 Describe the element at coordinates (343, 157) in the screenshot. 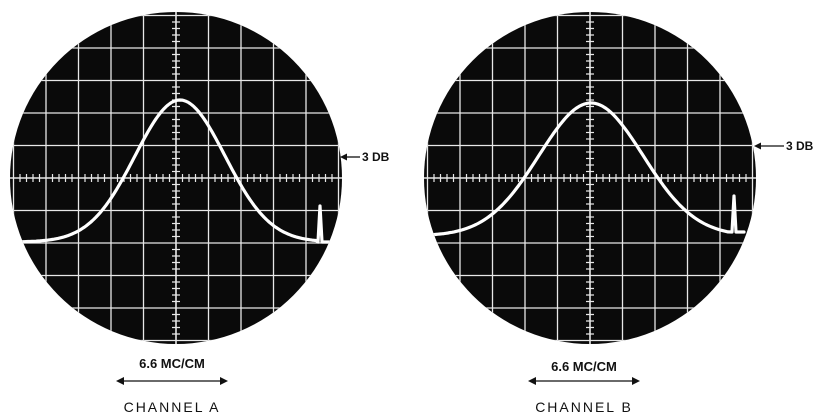

I see `db-arrowhead-a` at that location.